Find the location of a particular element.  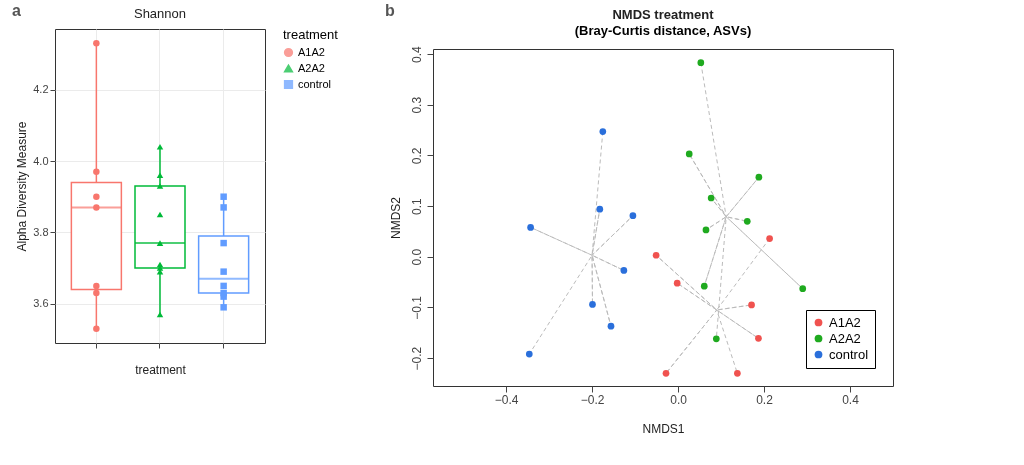

y-tick-label: −0.1 is located at coordinates (416, 307).